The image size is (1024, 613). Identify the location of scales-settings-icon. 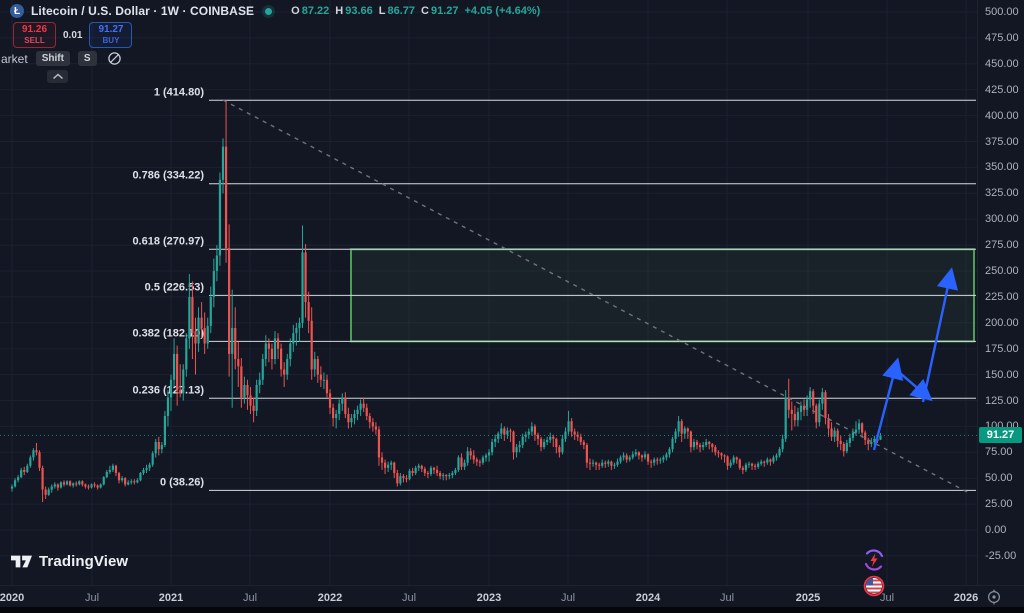
(994, 597).